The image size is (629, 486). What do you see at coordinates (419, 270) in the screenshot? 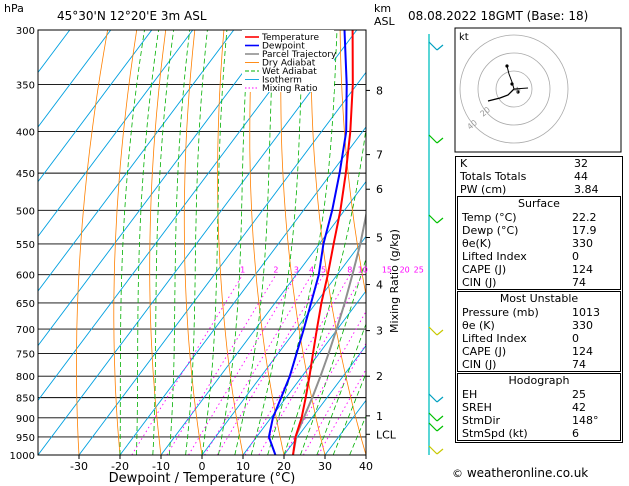
I see `mixing-ratio-label: 25` at bounding box center [419, 270].